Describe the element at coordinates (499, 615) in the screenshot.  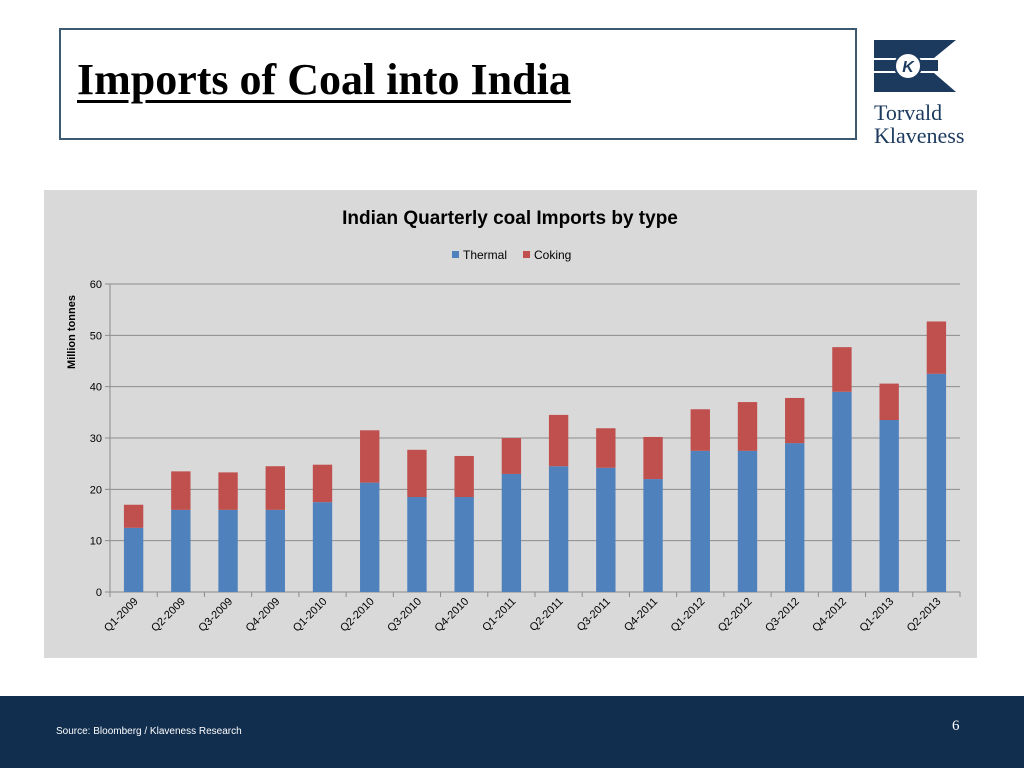
I see `x-tick-label: Q1-2011` at that location.